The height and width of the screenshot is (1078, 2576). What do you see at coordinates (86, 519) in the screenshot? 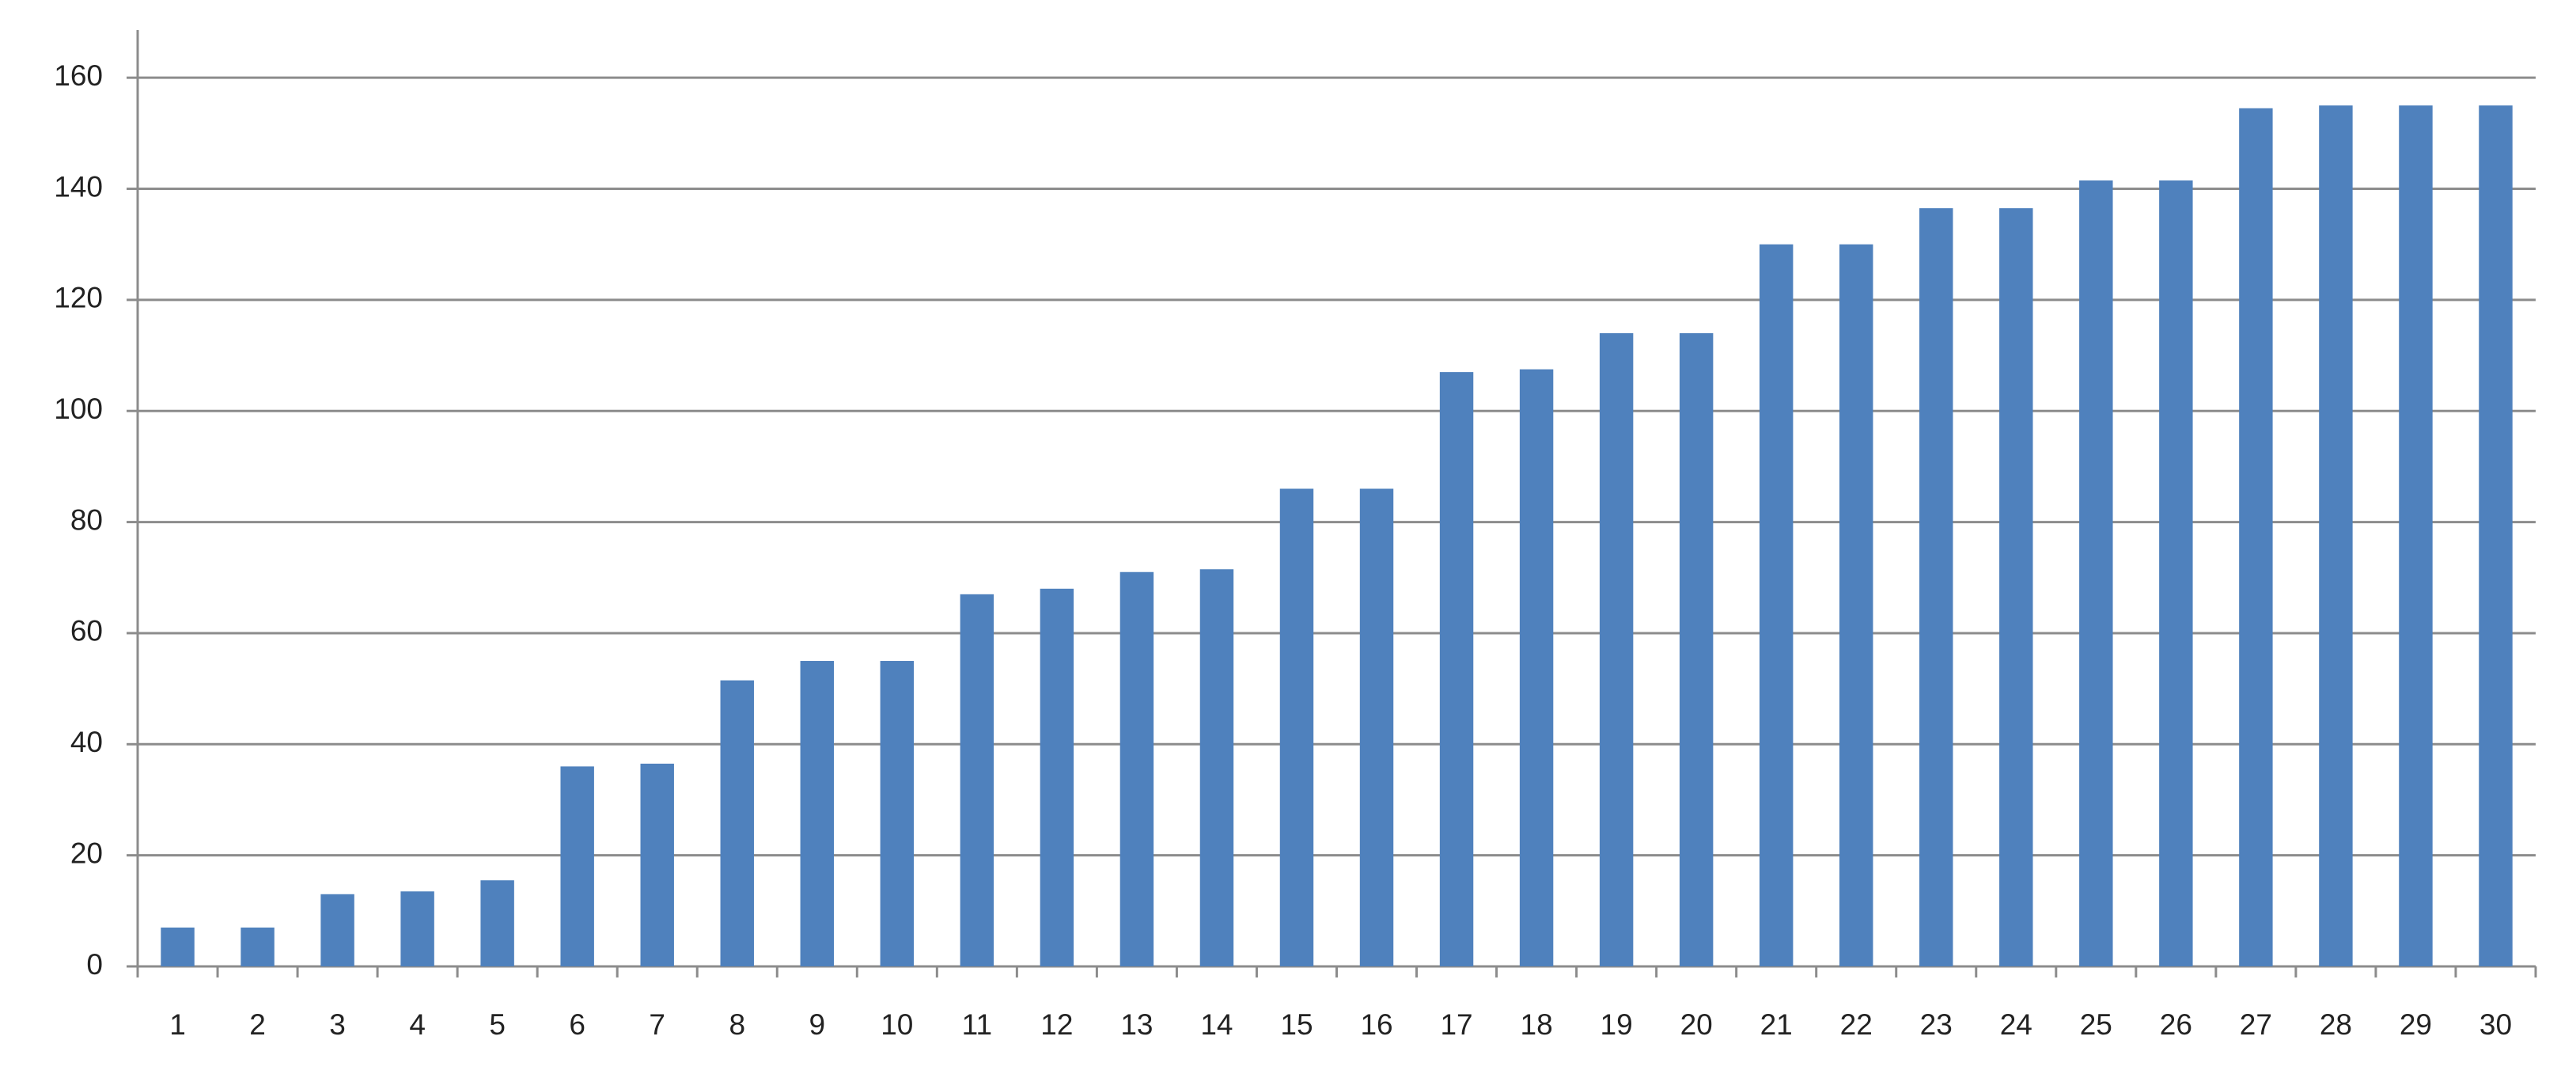
I see `y-tick-label: 80` at bounding box center [86, 519].